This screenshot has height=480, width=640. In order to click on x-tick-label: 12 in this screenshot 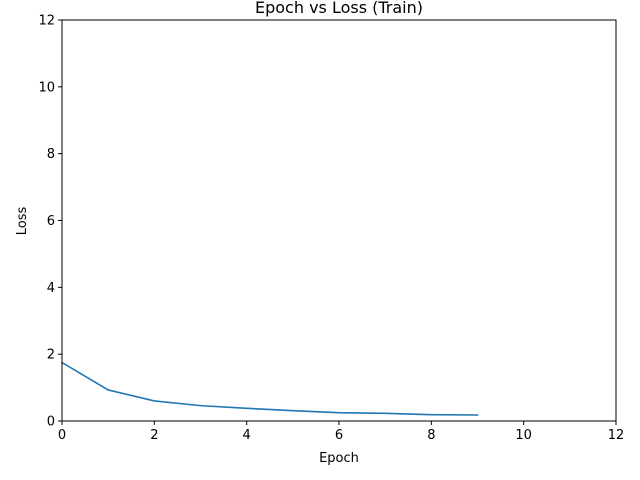, I will do `click(616, 435)`.